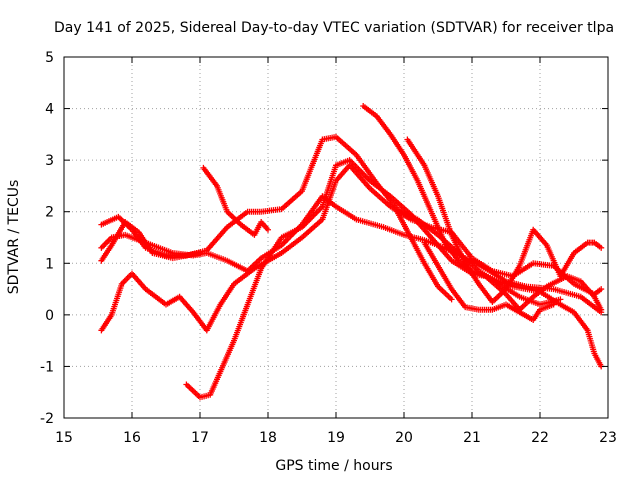 The width and height of the screenshot is (640, 480). I want to click on x-tick-label: 23, so click(608, 438).